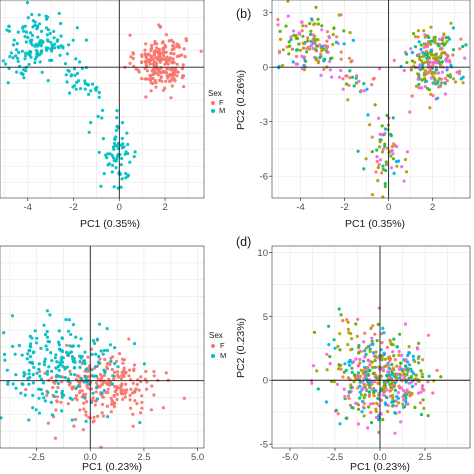 This screenshot has height=474, width=474. I want to click on panel-d-x-tick-label: -5.0, so click(290, 457).